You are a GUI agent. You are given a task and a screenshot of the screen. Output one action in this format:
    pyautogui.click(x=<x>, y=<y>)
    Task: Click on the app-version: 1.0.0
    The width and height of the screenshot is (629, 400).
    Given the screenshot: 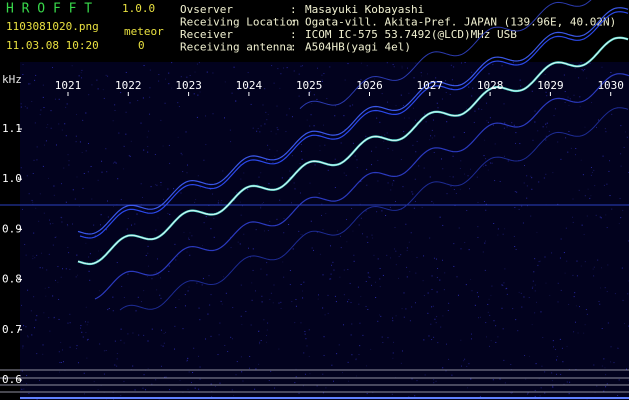 What is the action you would take?
    pyautogui.click(x=138, y=8)
    